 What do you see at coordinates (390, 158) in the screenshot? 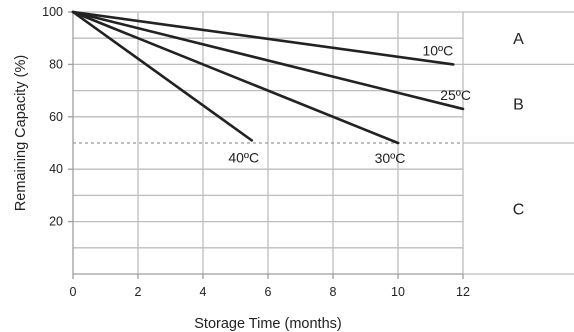
I see `series-label-2: 30ºC` at bounding box center [390, 158].